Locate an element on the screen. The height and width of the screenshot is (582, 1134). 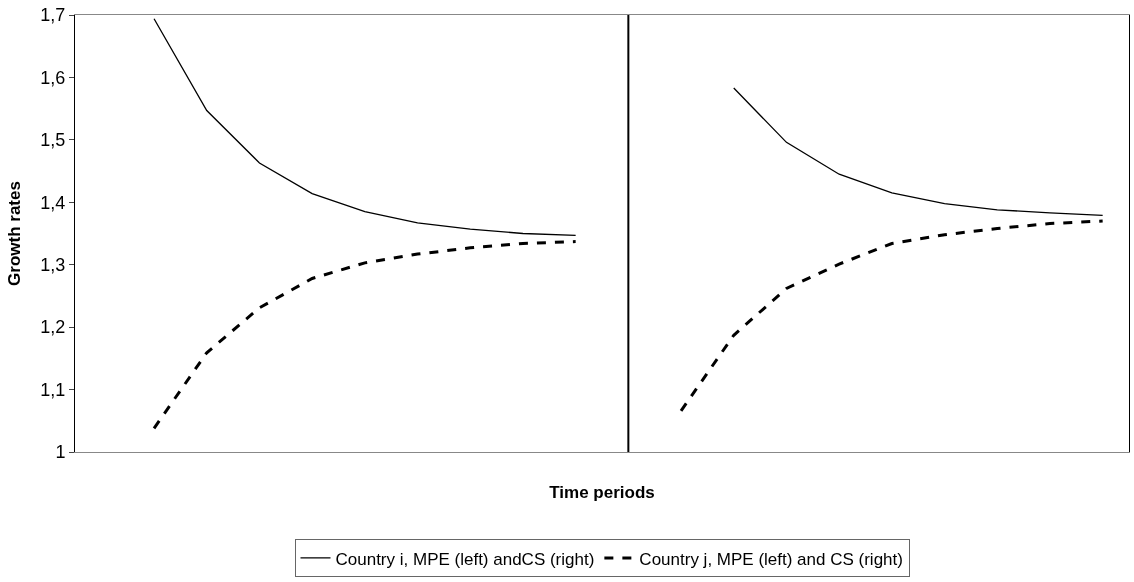
y-tick-label: 1,7 is located at coordinates (53, 15).